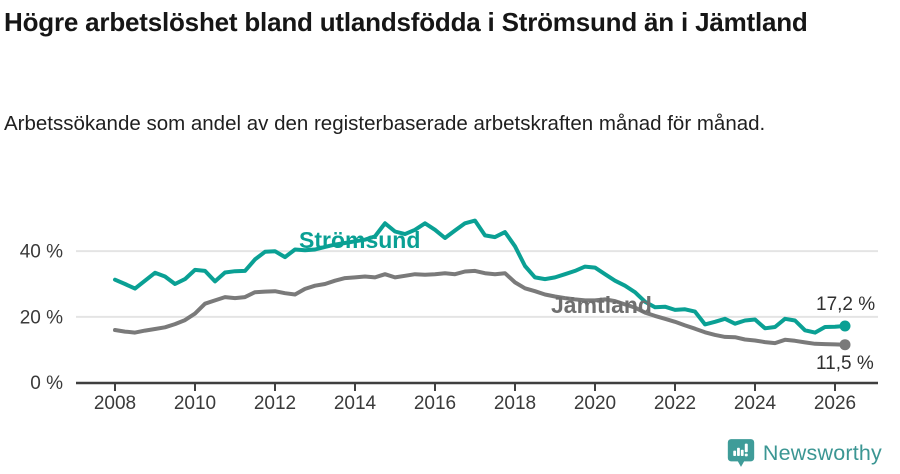 This screenshot has width=900, height=474. What do you see at coordinates (46, 383) in the screenshot?
I see `y-tick-label: 0 %` at bounding box center [46, 383].